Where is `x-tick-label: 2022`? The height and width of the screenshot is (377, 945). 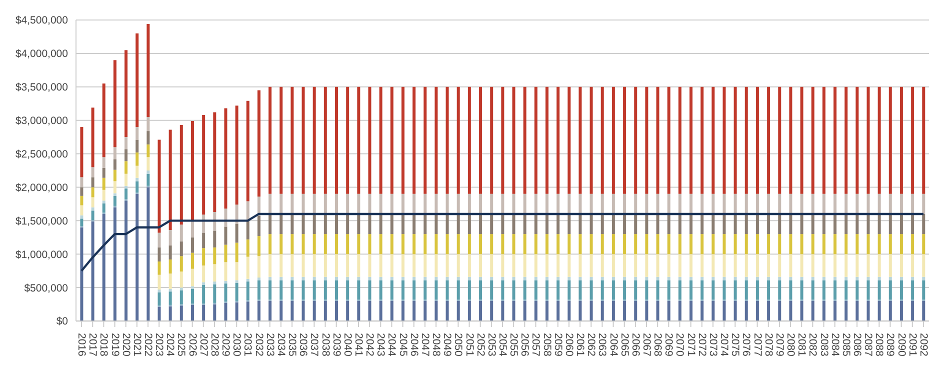 x-tick-label: 2022 is located at coordinates (148, 345).